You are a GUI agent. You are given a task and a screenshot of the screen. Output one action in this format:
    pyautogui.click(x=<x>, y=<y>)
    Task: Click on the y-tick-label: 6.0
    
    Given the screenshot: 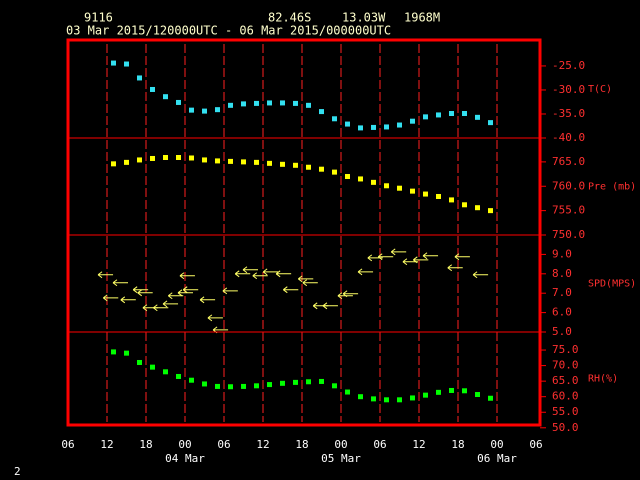 What is the action you would take?
    pyautogui.click(x=562, y=312)
    